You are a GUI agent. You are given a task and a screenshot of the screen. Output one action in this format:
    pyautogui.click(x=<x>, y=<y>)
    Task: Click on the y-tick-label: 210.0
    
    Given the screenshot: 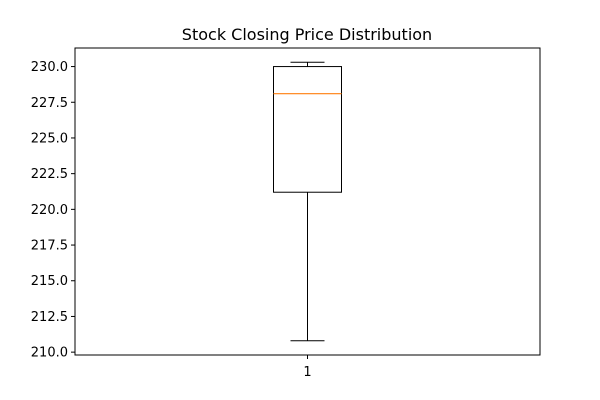 What is the action you would take?
    pyautogui.click(x=49, y=353)
    